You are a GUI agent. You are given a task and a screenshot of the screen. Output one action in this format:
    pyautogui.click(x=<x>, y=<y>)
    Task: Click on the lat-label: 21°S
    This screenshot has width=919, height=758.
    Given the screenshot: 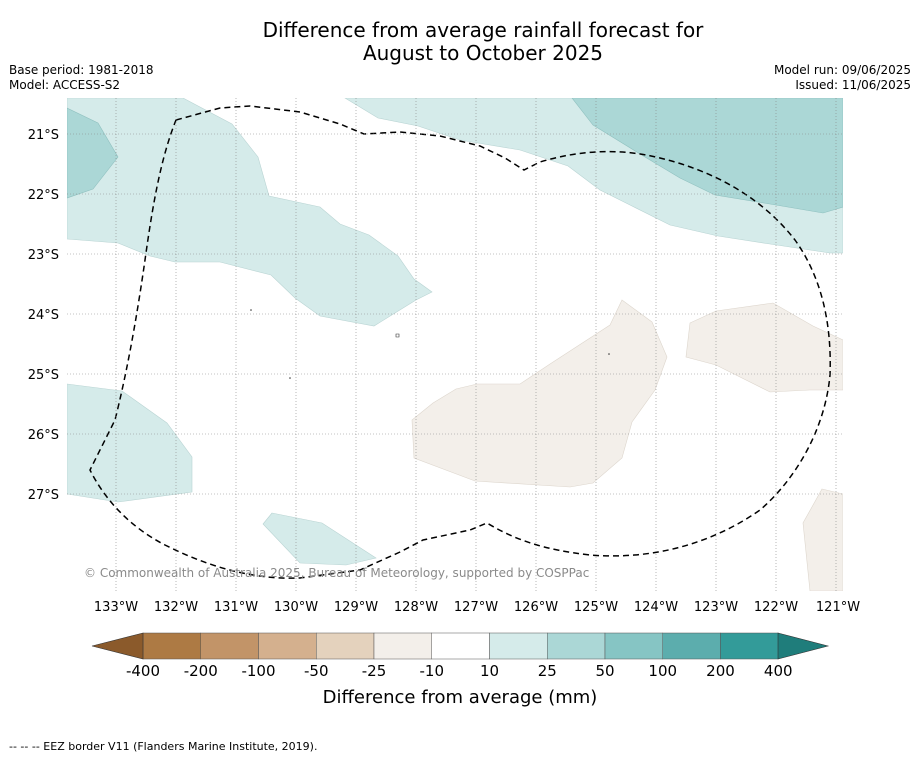 What is the action you would take?
    pyautogui.click(x=43, y=135)
    